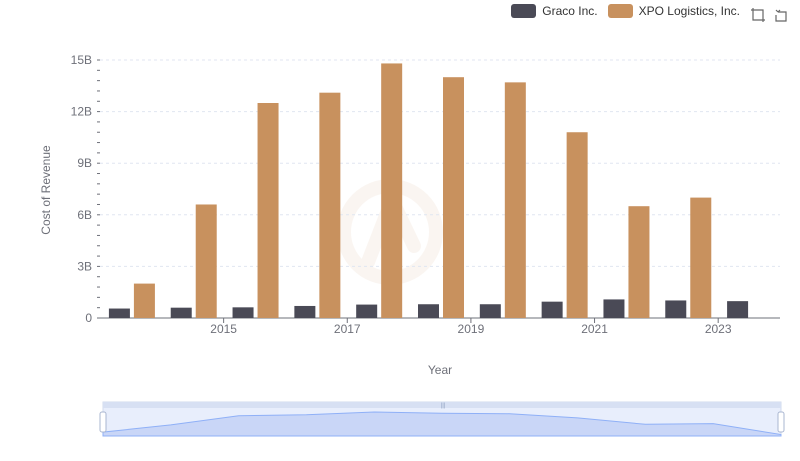 This screenshot has height=461, width=800. I want to click on bar-xpo-2019, so click(453, 197).